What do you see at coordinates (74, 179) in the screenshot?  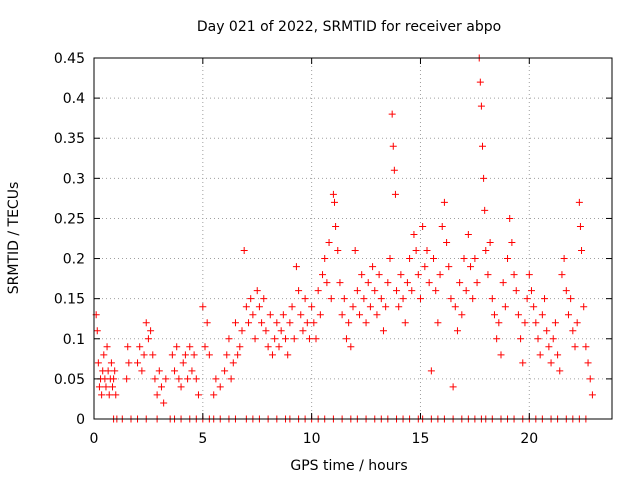 I see `y-tick-label: 0.3` at bounding box center [74, 179].